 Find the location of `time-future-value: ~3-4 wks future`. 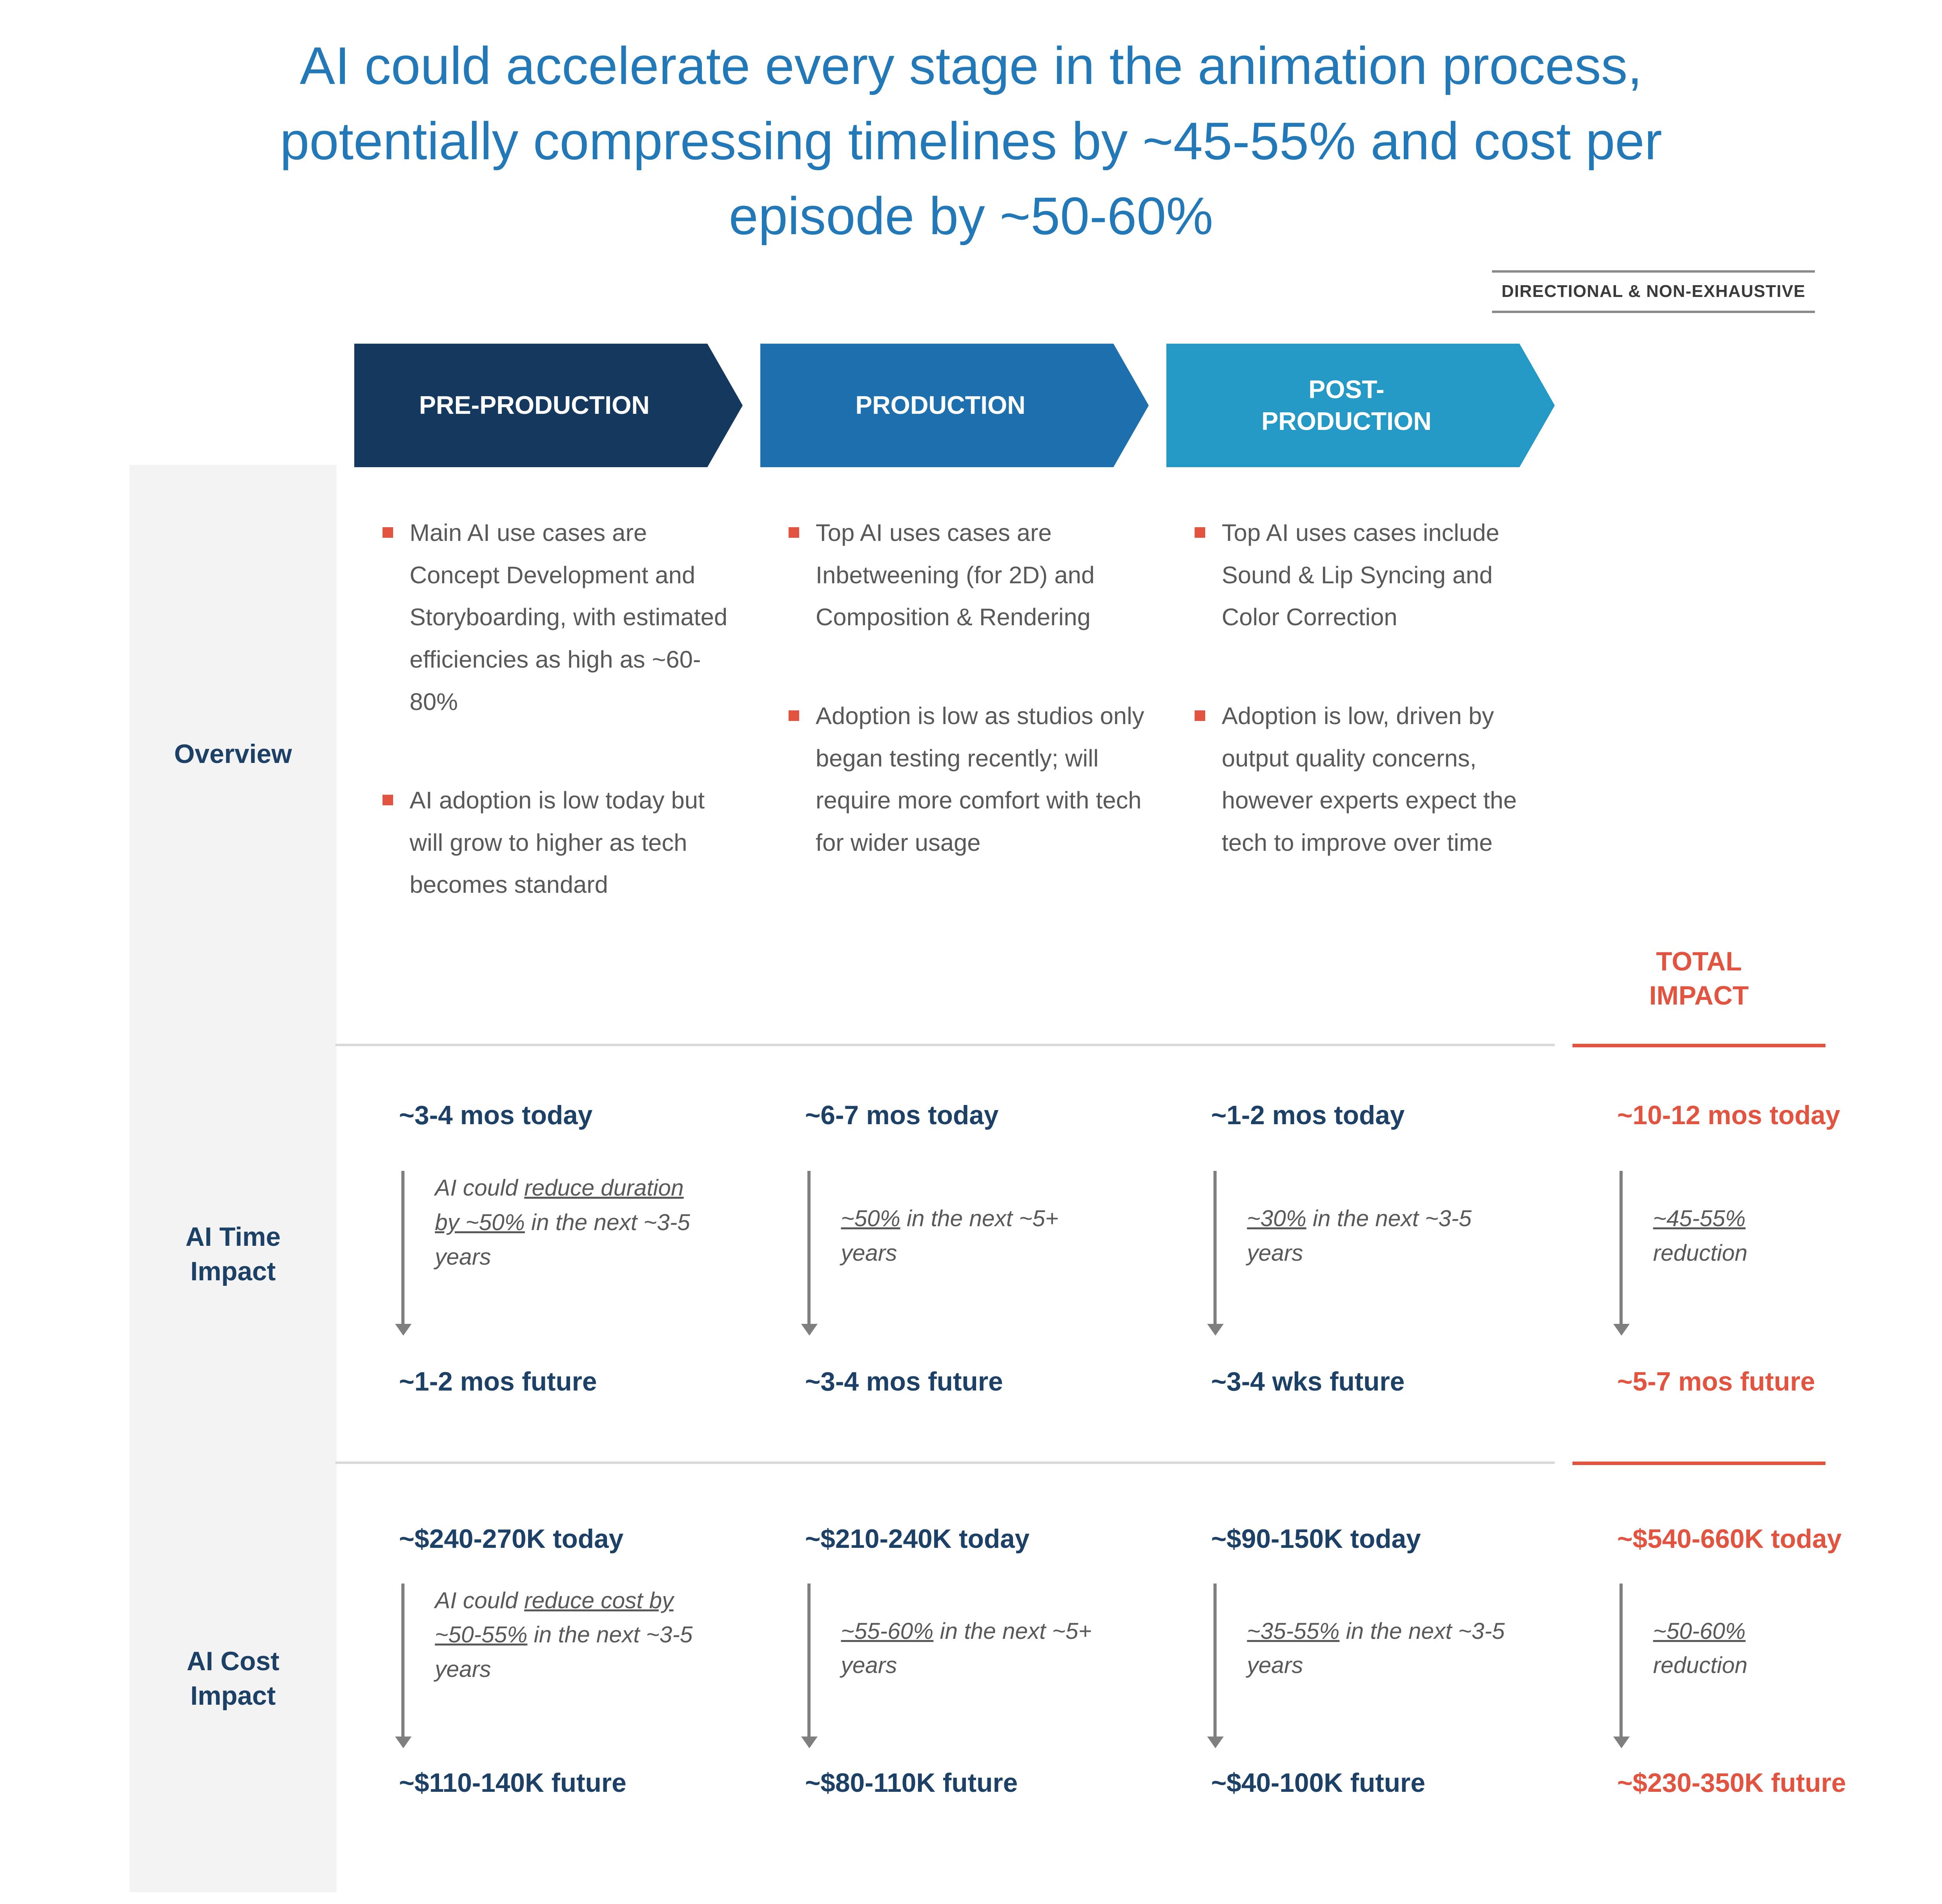

time-future-value: ~3-4 wks future is located at coordinates (1308, 1382).